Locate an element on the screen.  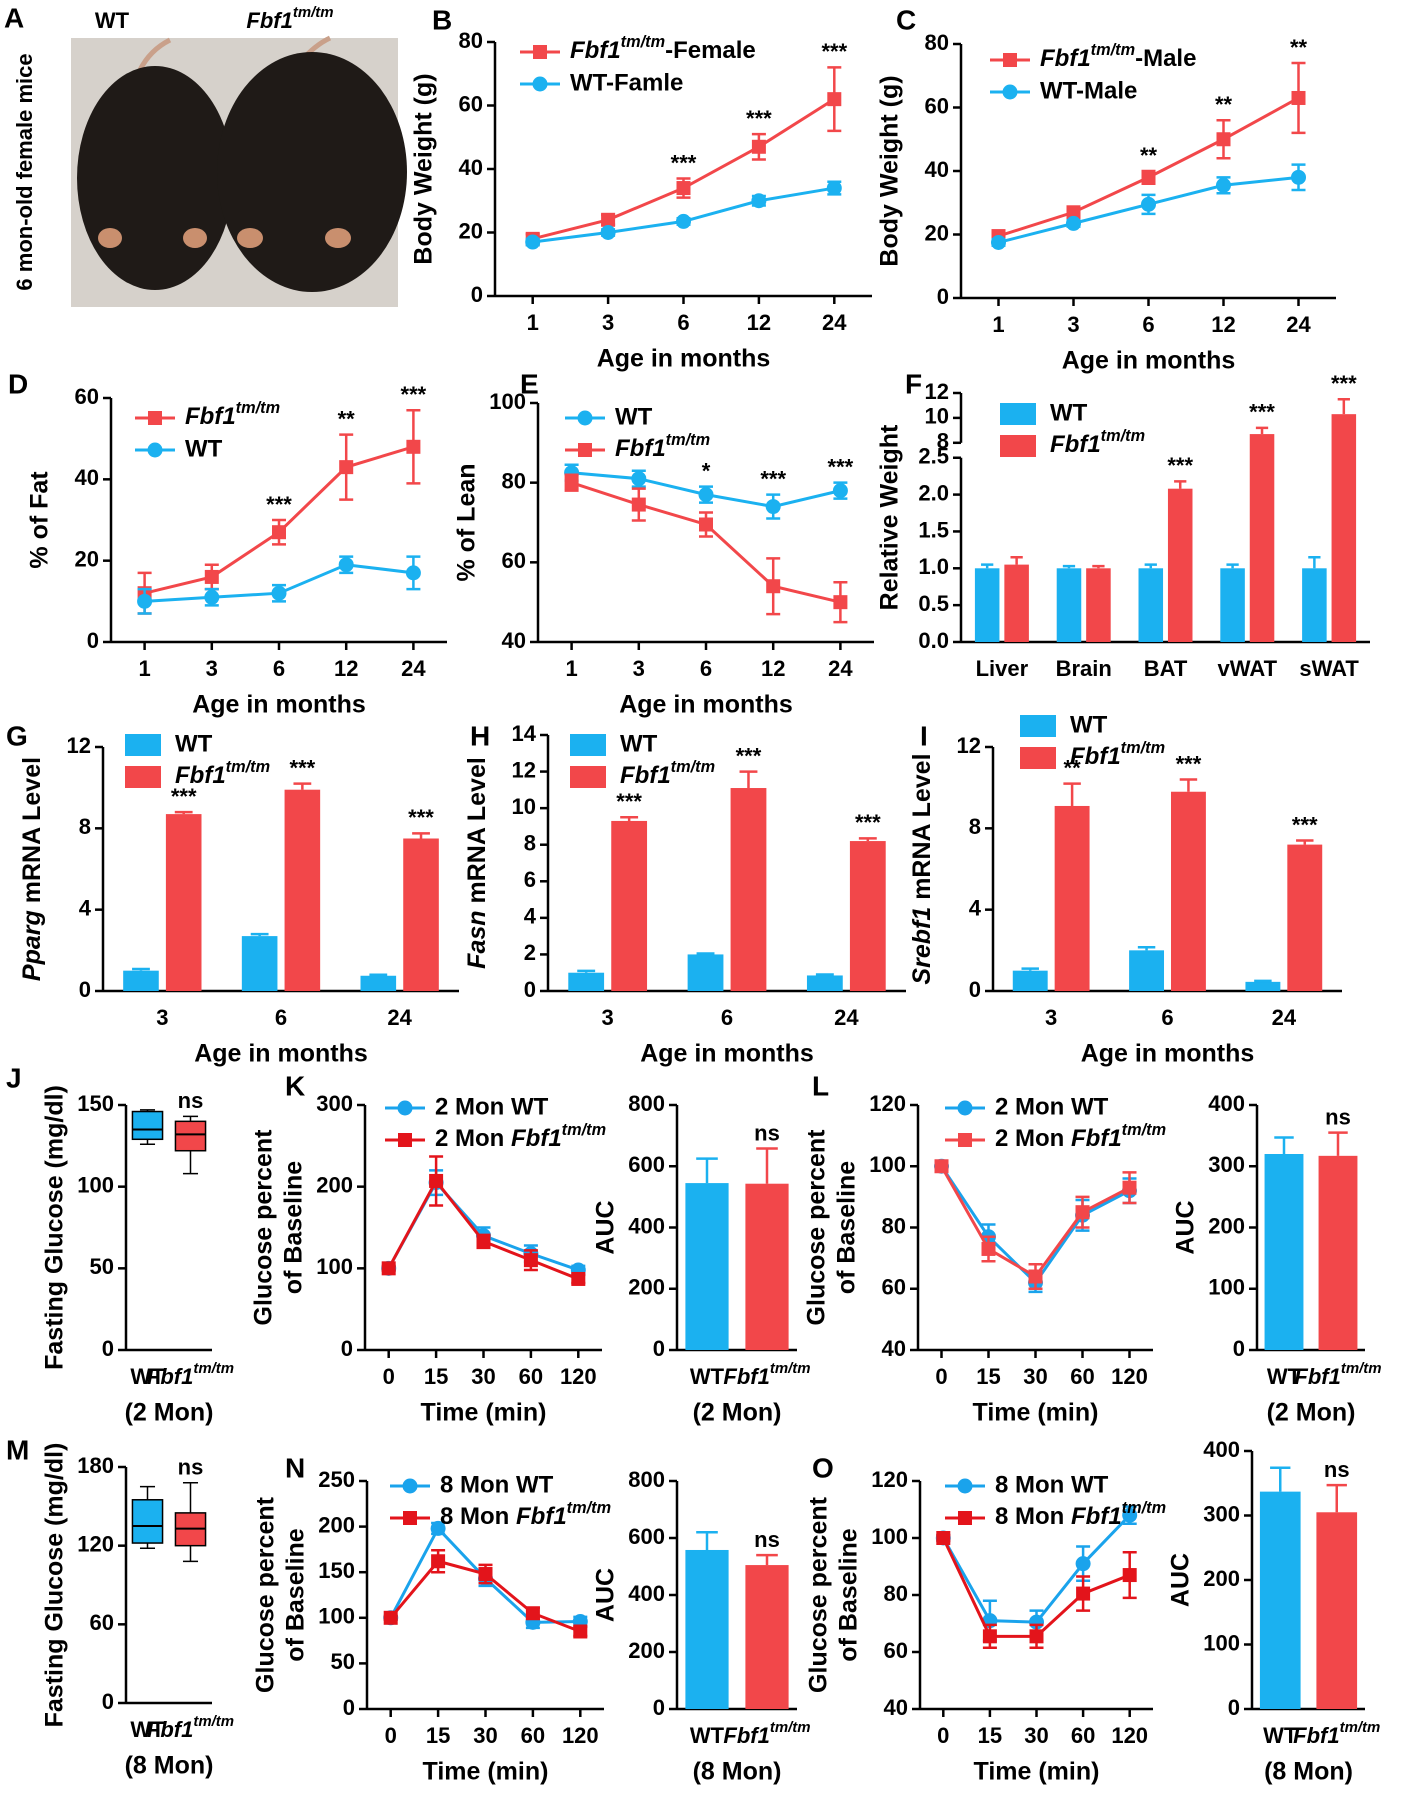
y-axis-label: Body Weight (g) is located at coordinates (890, 170).